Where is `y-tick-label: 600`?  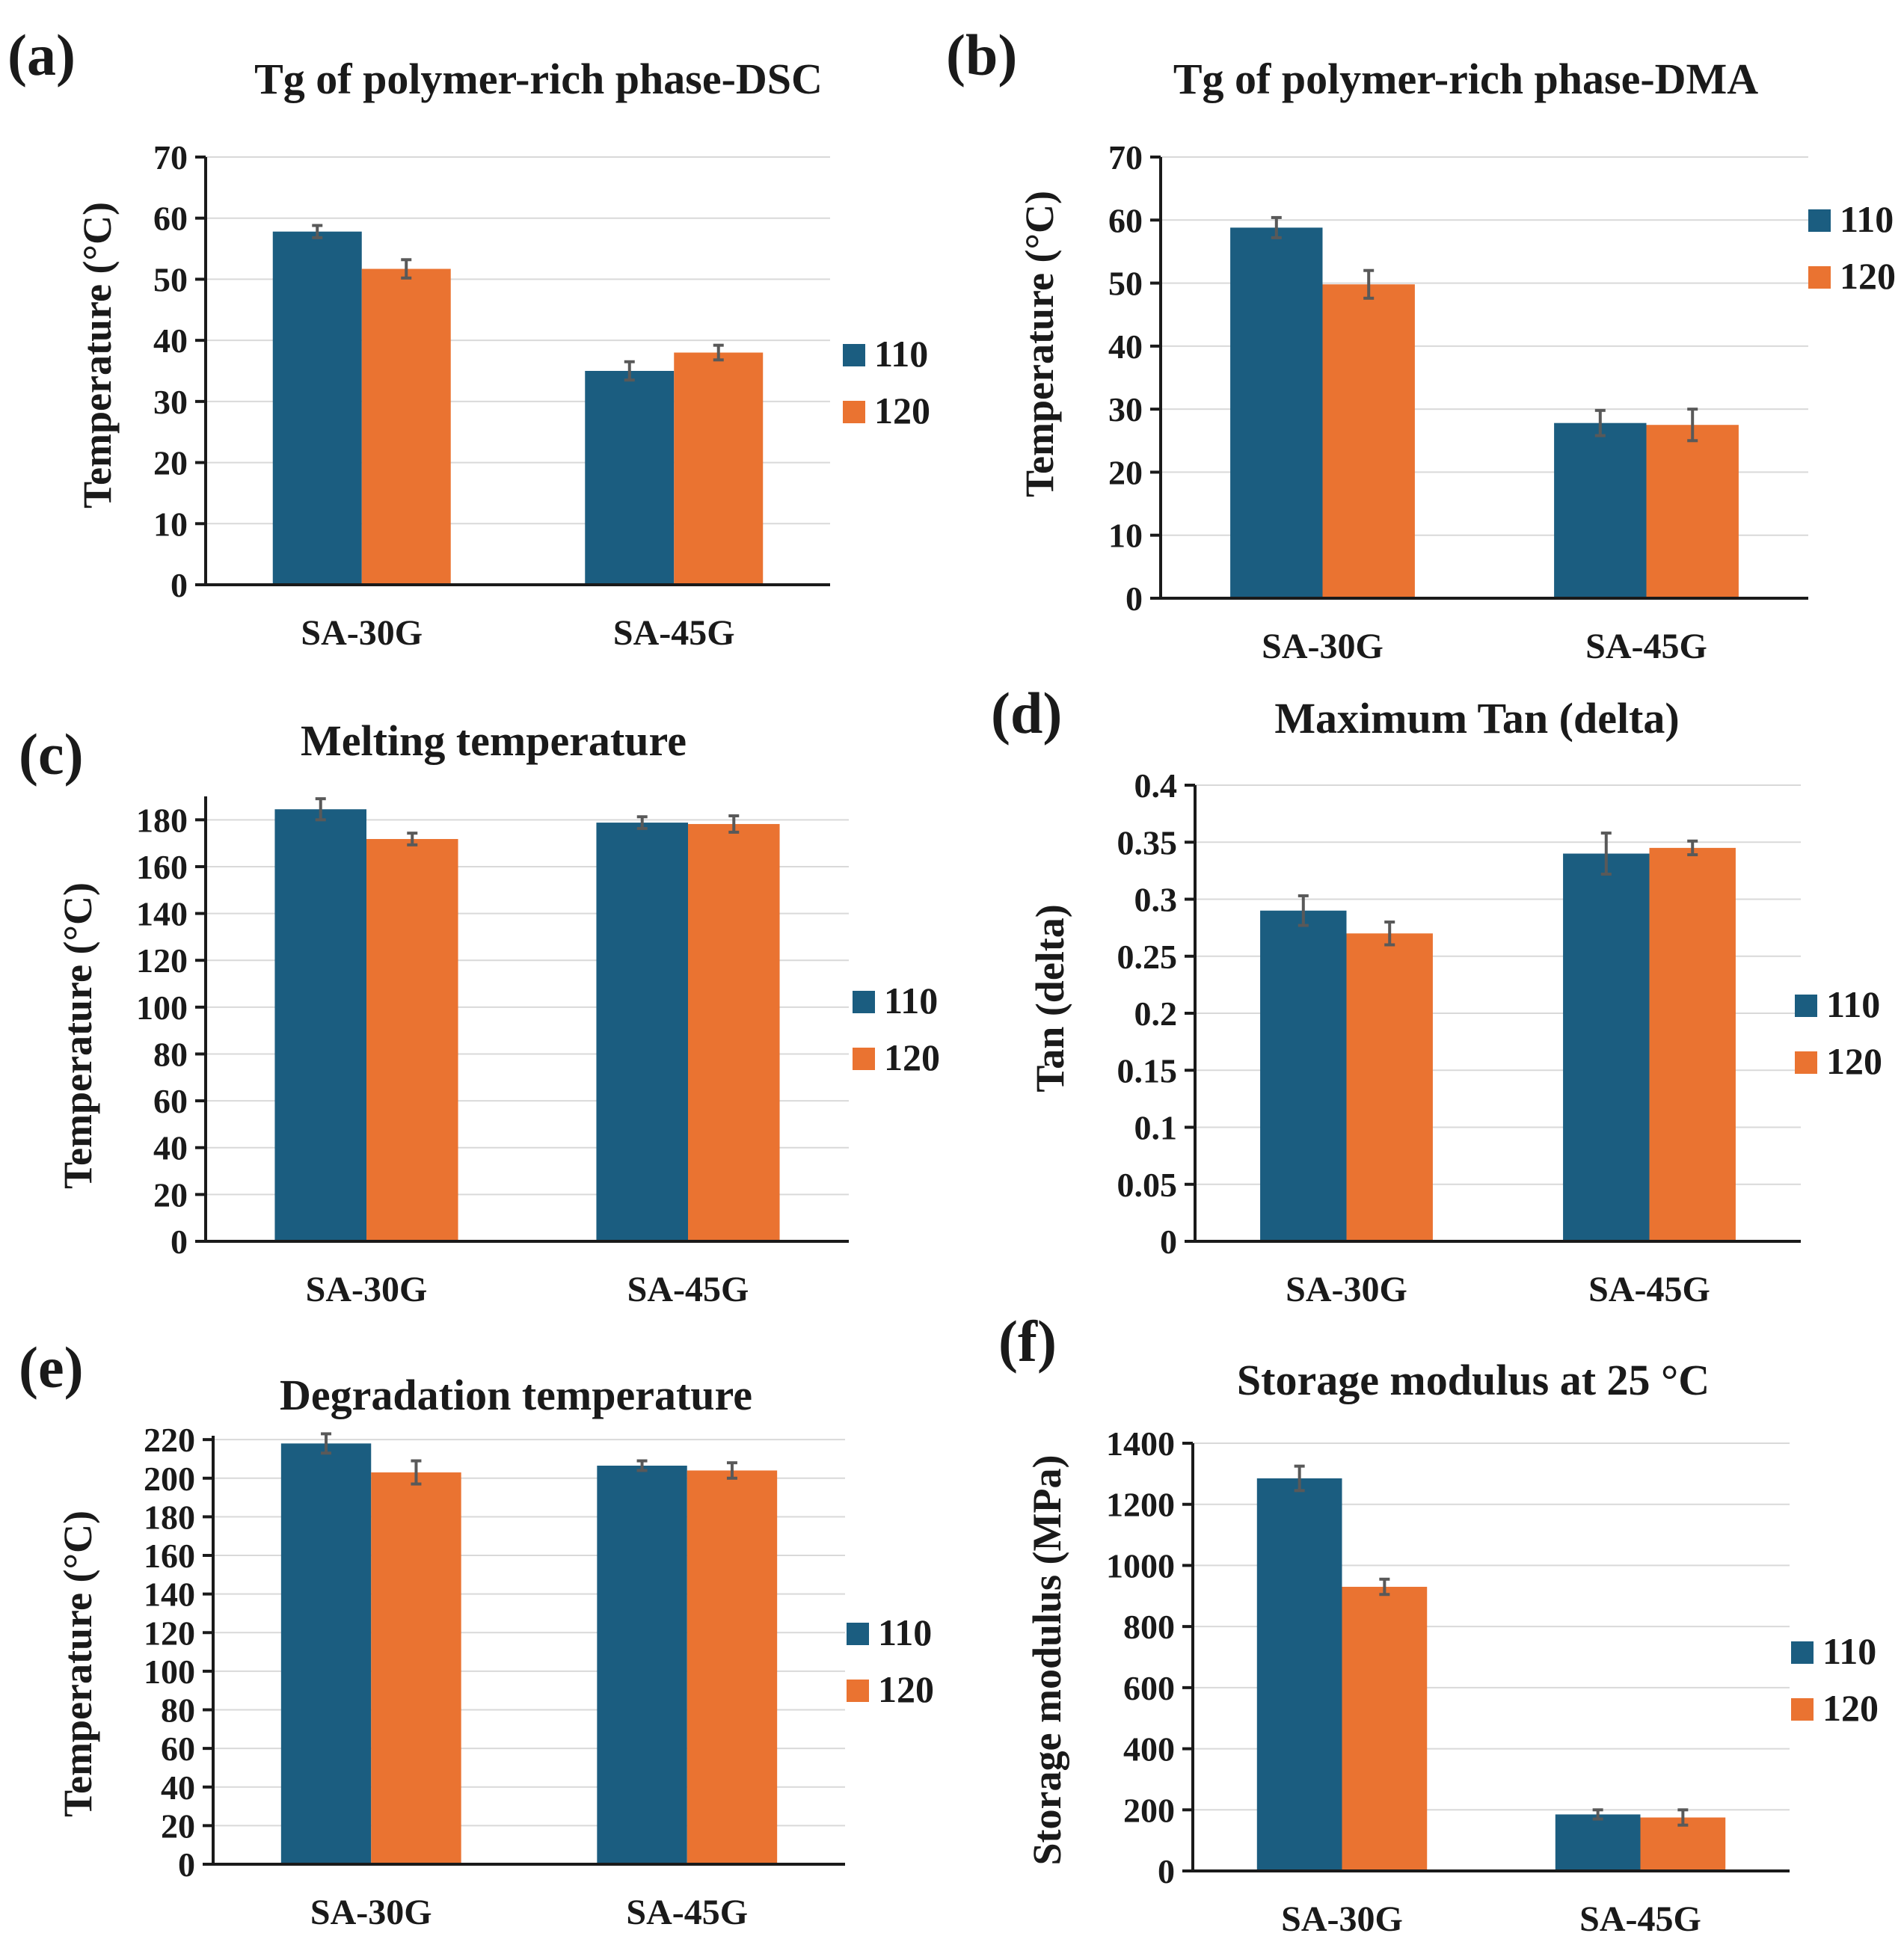
y-tick-label: 600 is located at coordinates (1149, 1688).